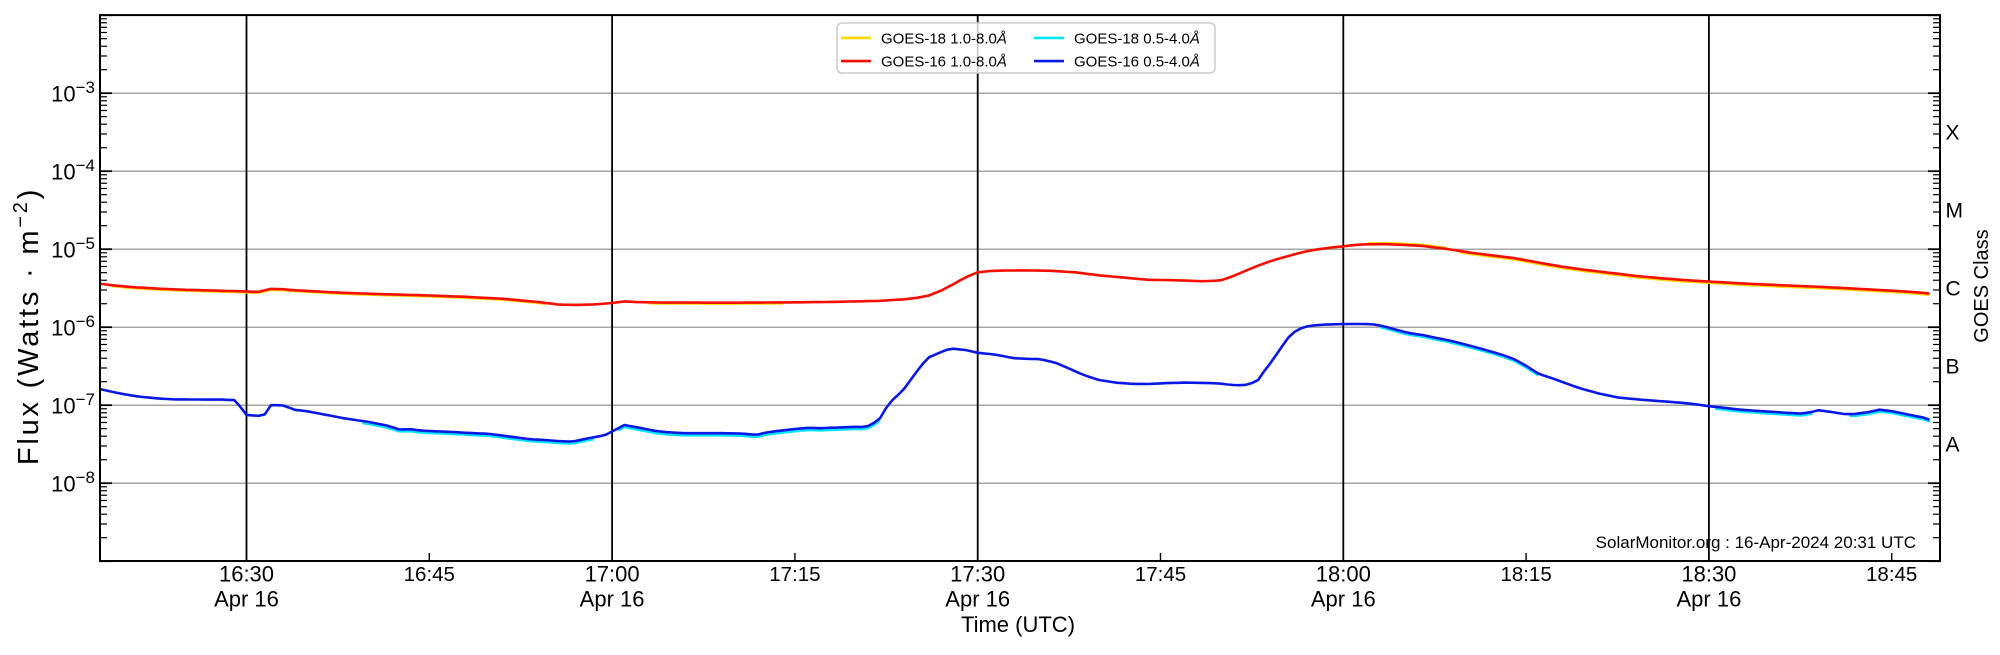 This screenshot has width=2000, height=655. Describe the element at coordinates (1343, 574) in the screenshot. I see `svg-text: 18:00` at that location.